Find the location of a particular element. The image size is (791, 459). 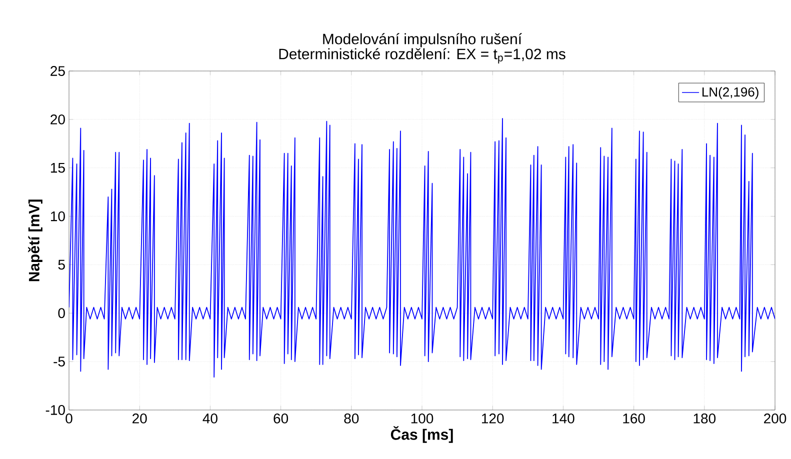

y-axis-title: Napětí [mV] is located at coordinates (35, 241).